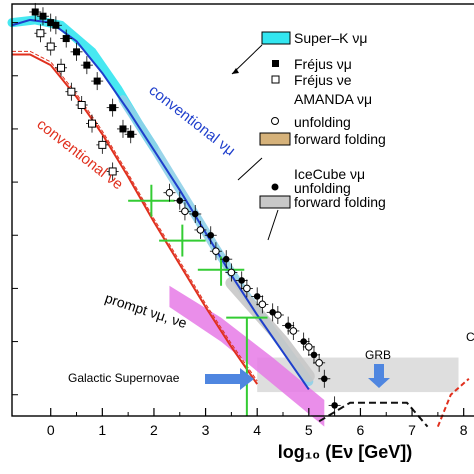 The image size is (474, 474). What do you see at coordinates (275, 79) in the screenshot?
I see `legend-marker-frejus-e` at bounding box center [275, 79].